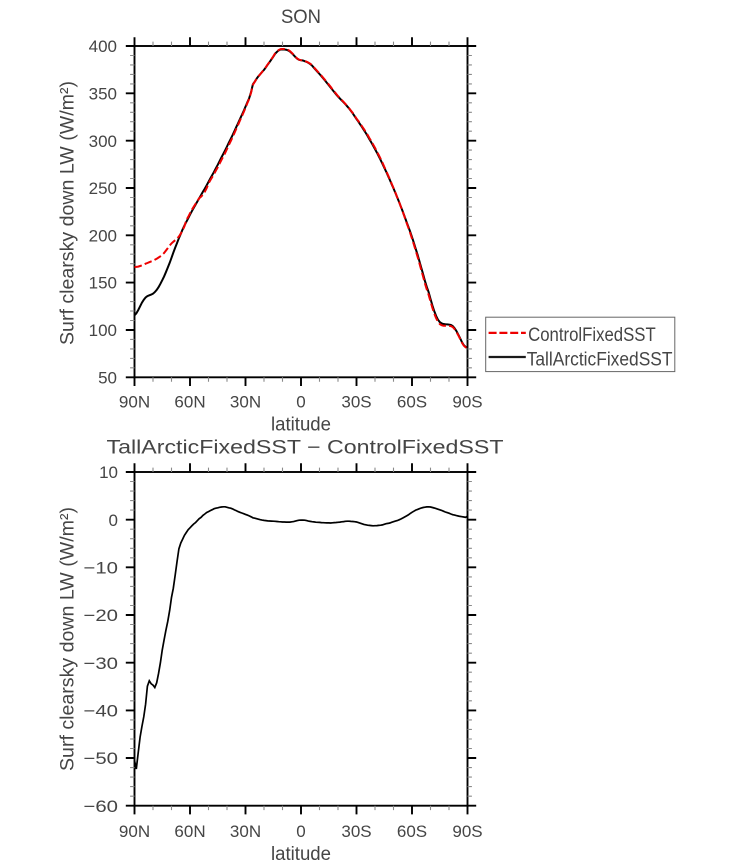 The image size is (733, 866). Describe the element at coordinates (101, 806) in the screenshot. I see `svg-text: −60` at that location.